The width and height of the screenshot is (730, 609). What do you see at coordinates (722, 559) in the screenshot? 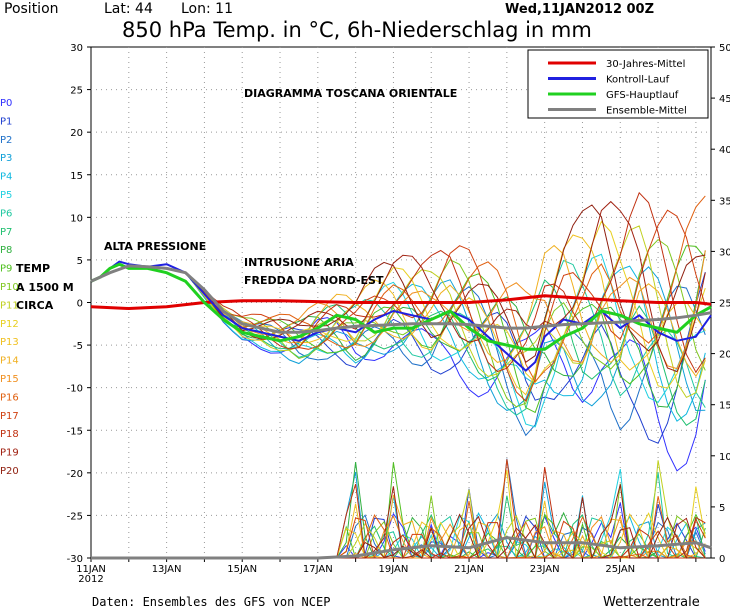
I see `right-tick-label: 0` at bounding box center [722, 559].